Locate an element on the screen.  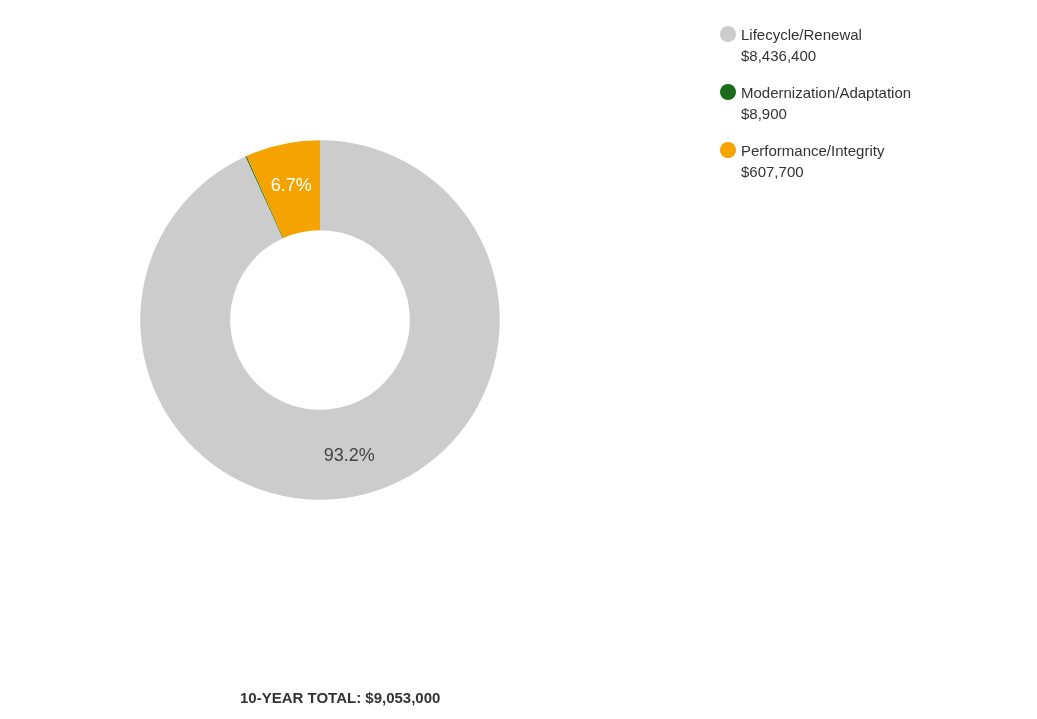
data-label: 93.2% is located at coordinates (349, 454).